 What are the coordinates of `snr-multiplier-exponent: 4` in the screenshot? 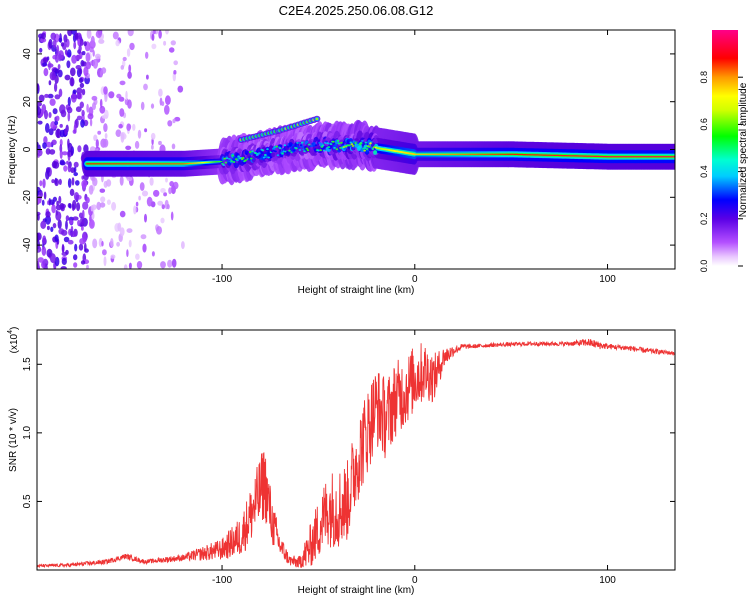 It's located at (10, 332).